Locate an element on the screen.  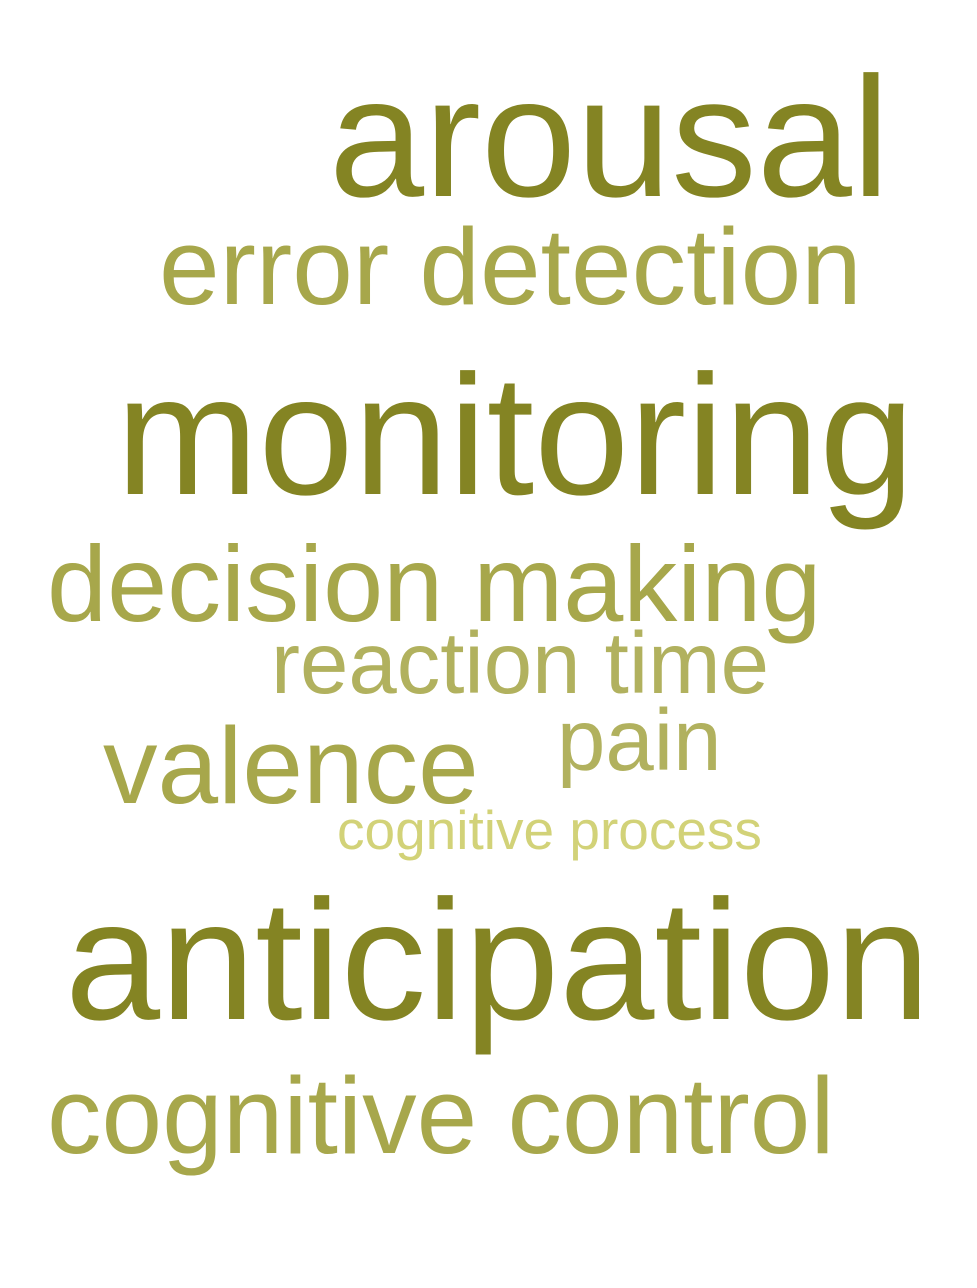
word-cognitive-control: cognitive control is located at coordinates (441, 1116).